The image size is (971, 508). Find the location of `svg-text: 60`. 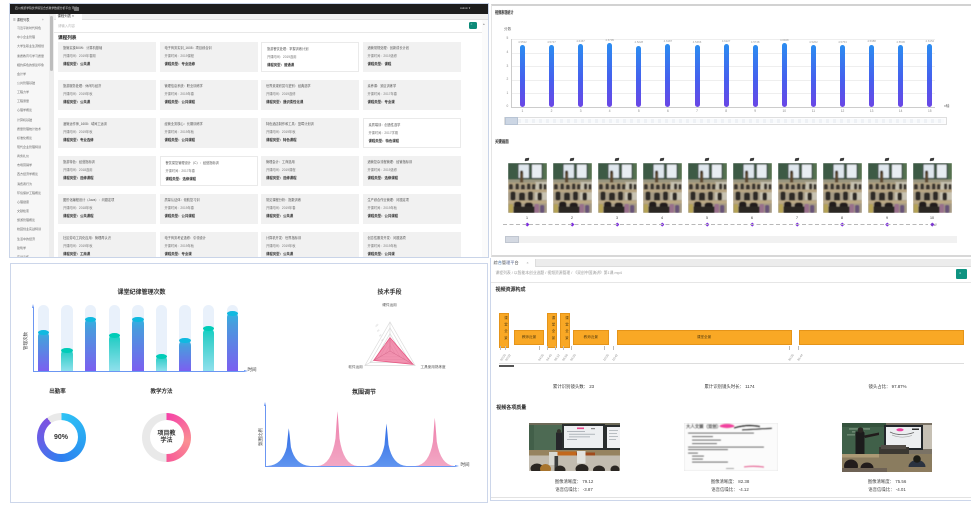

svg-text: 60 is located at coordinates (381, 336).